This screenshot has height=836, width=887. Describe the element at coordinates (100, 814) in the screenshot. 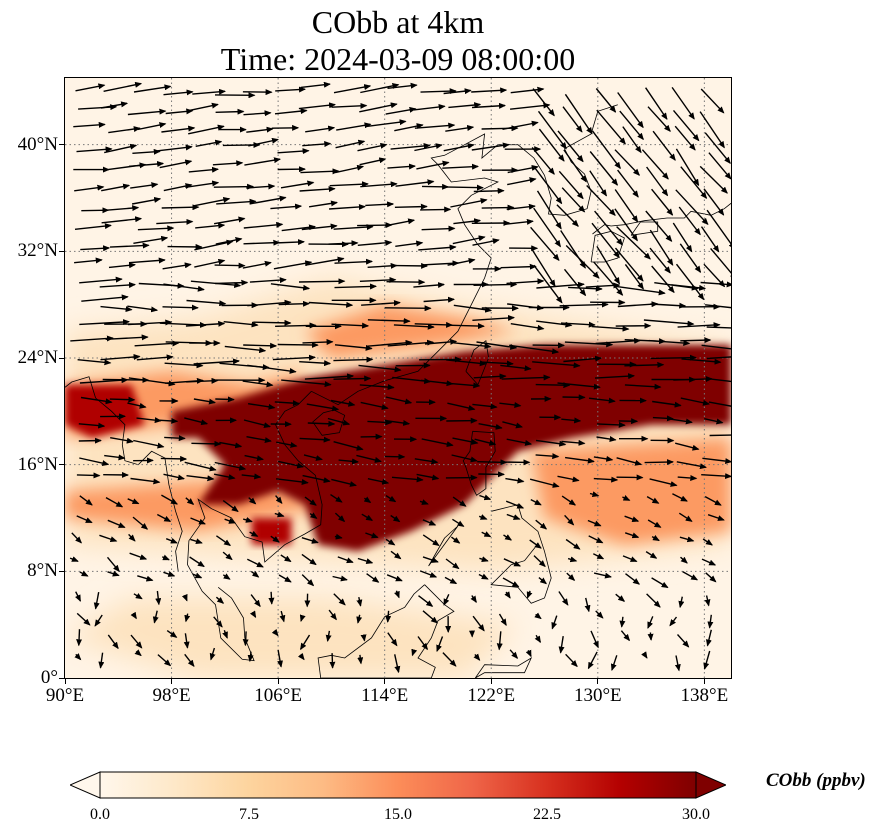

I see `colorbar-tick-label: 0.0` at that location.